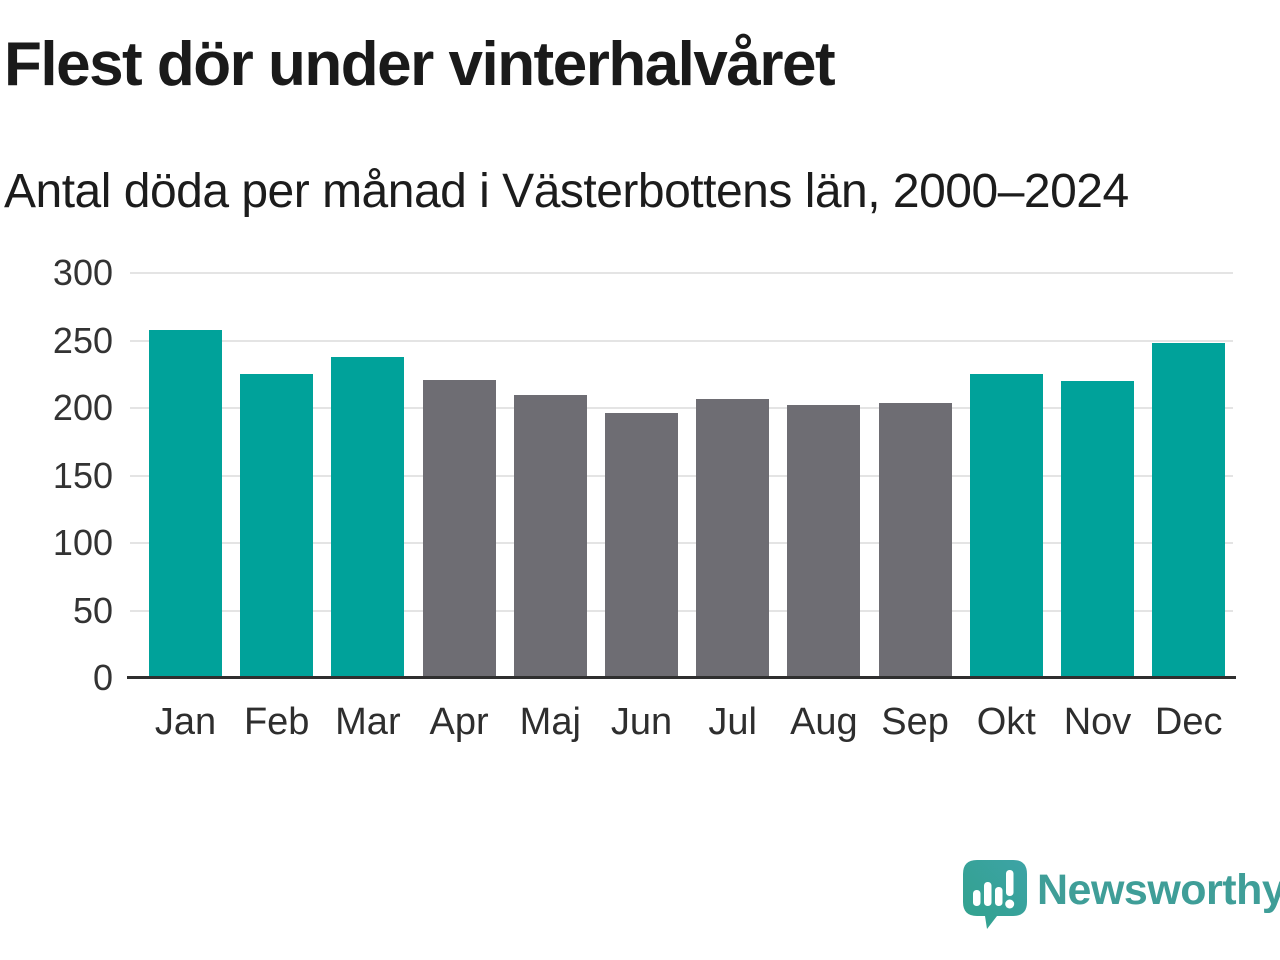 The image size is (1280, 960). I want to click on bar-sep, so click(915, 540).